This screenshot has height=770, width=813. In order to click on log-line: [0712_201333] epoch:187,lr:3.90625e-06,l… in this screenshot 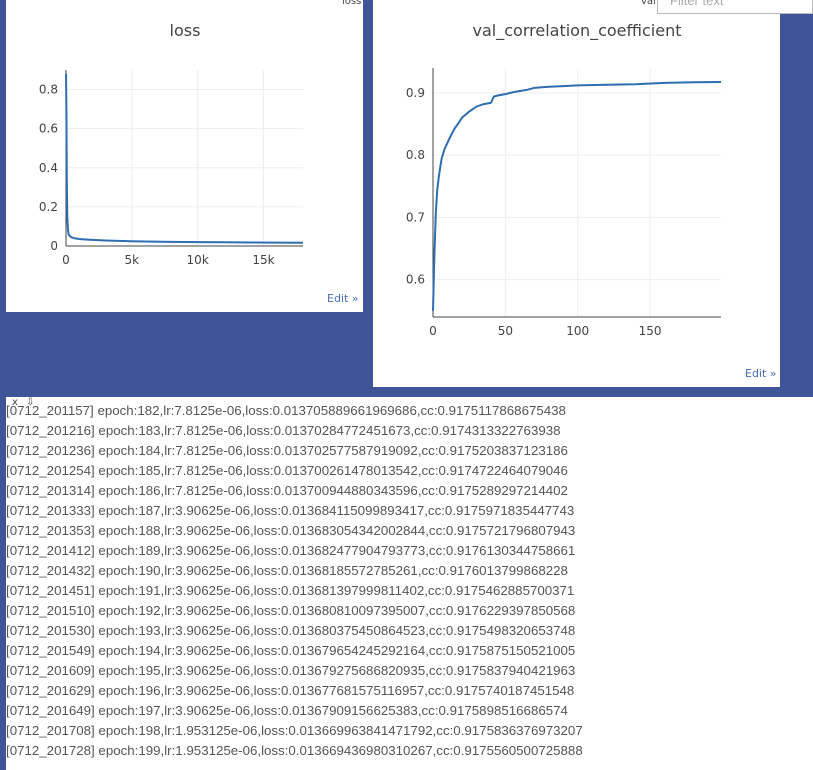, I will do `click(290, 510)`.